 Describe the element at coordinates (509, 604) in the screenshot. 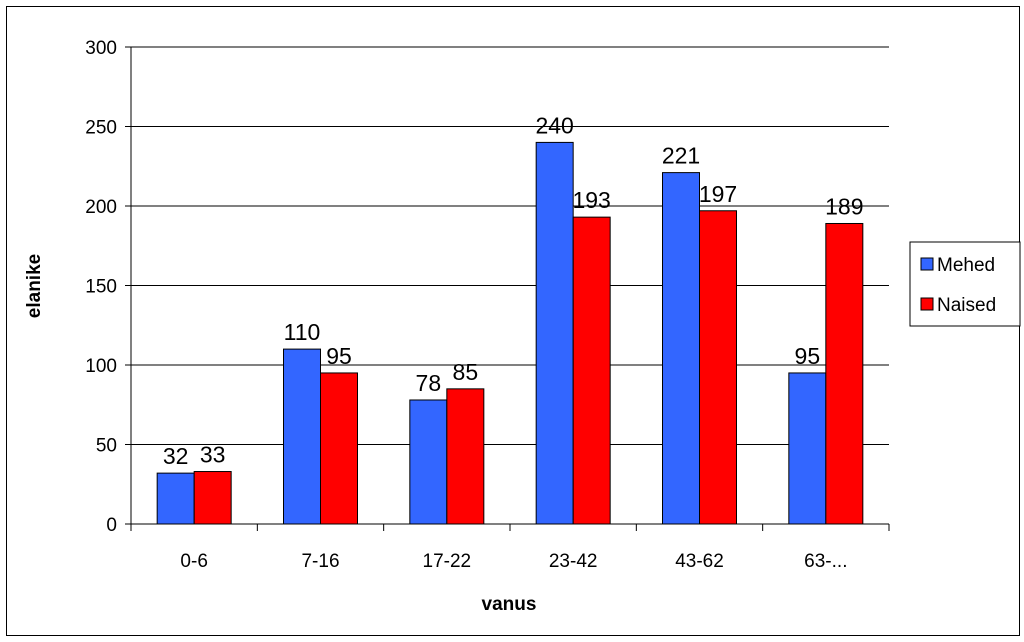

I see `x-axis-title: vanus` at that location.